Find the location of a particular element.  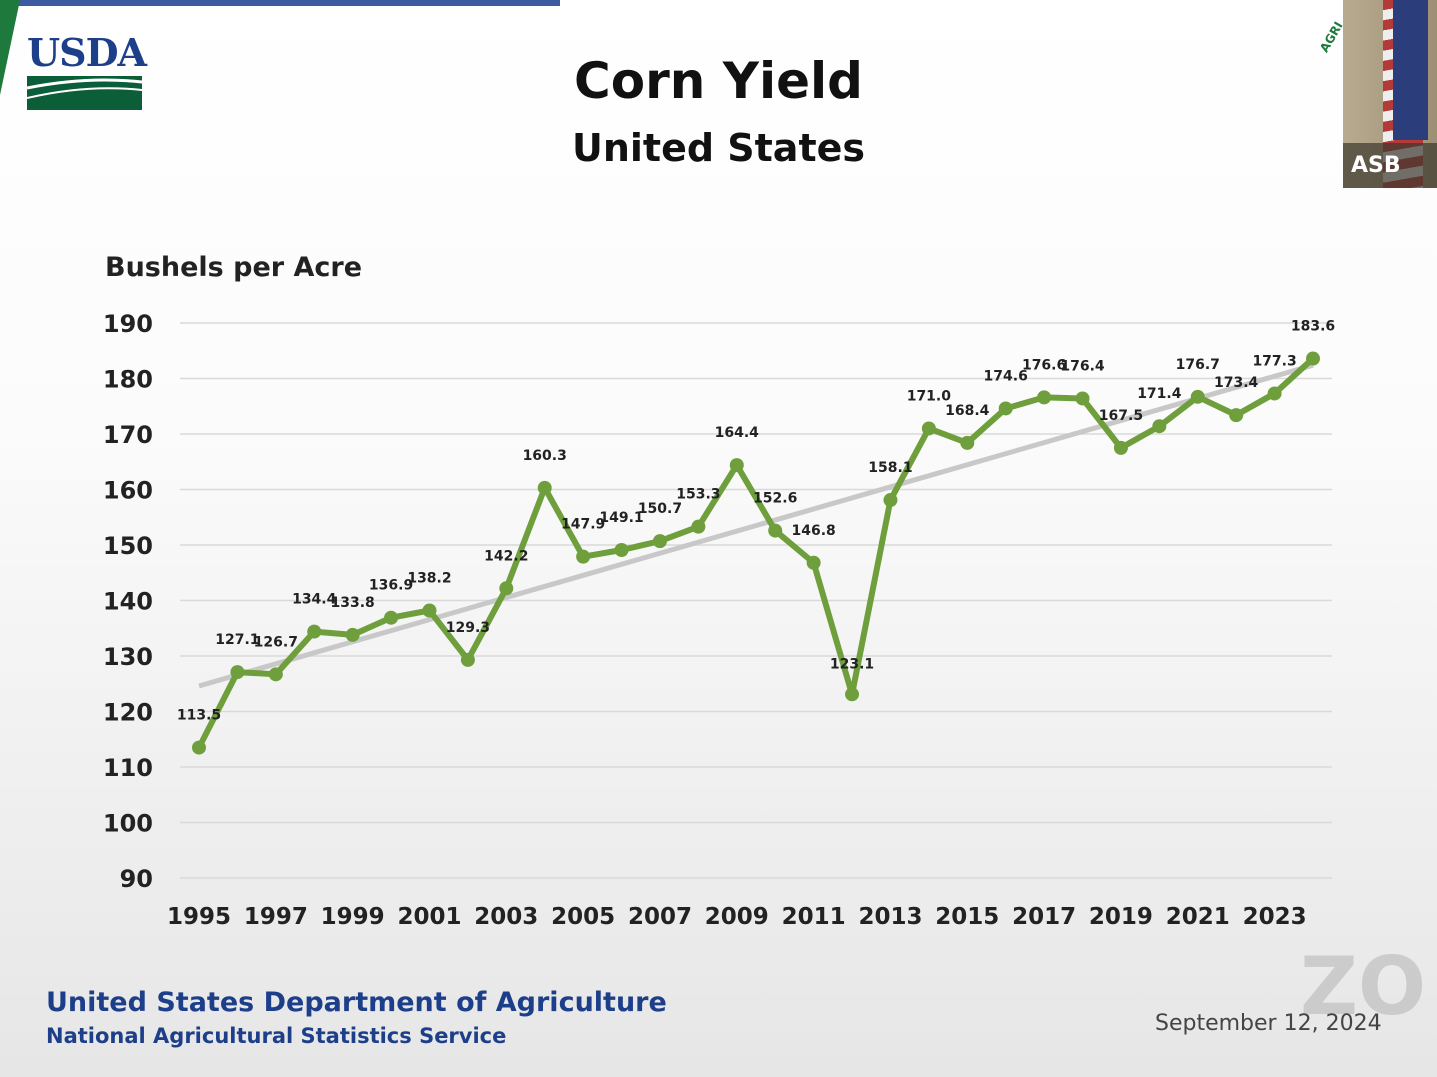

footer-org: United States Department of Agriculture is located at coordinates (356, 1002).